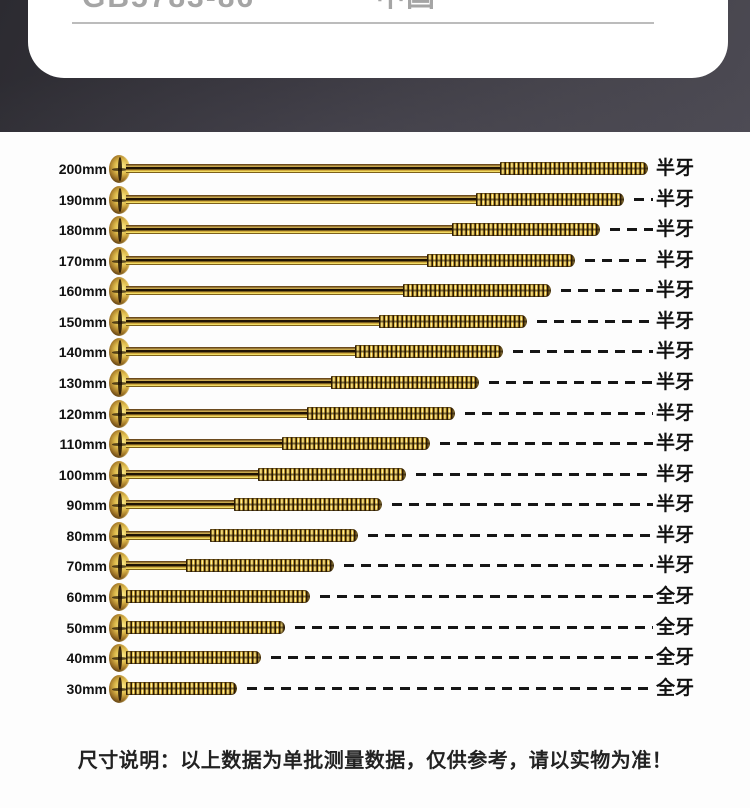 The width and height of the screenshot is (750, 808). I want to click on length-label: 150mm, so click(82, 322).